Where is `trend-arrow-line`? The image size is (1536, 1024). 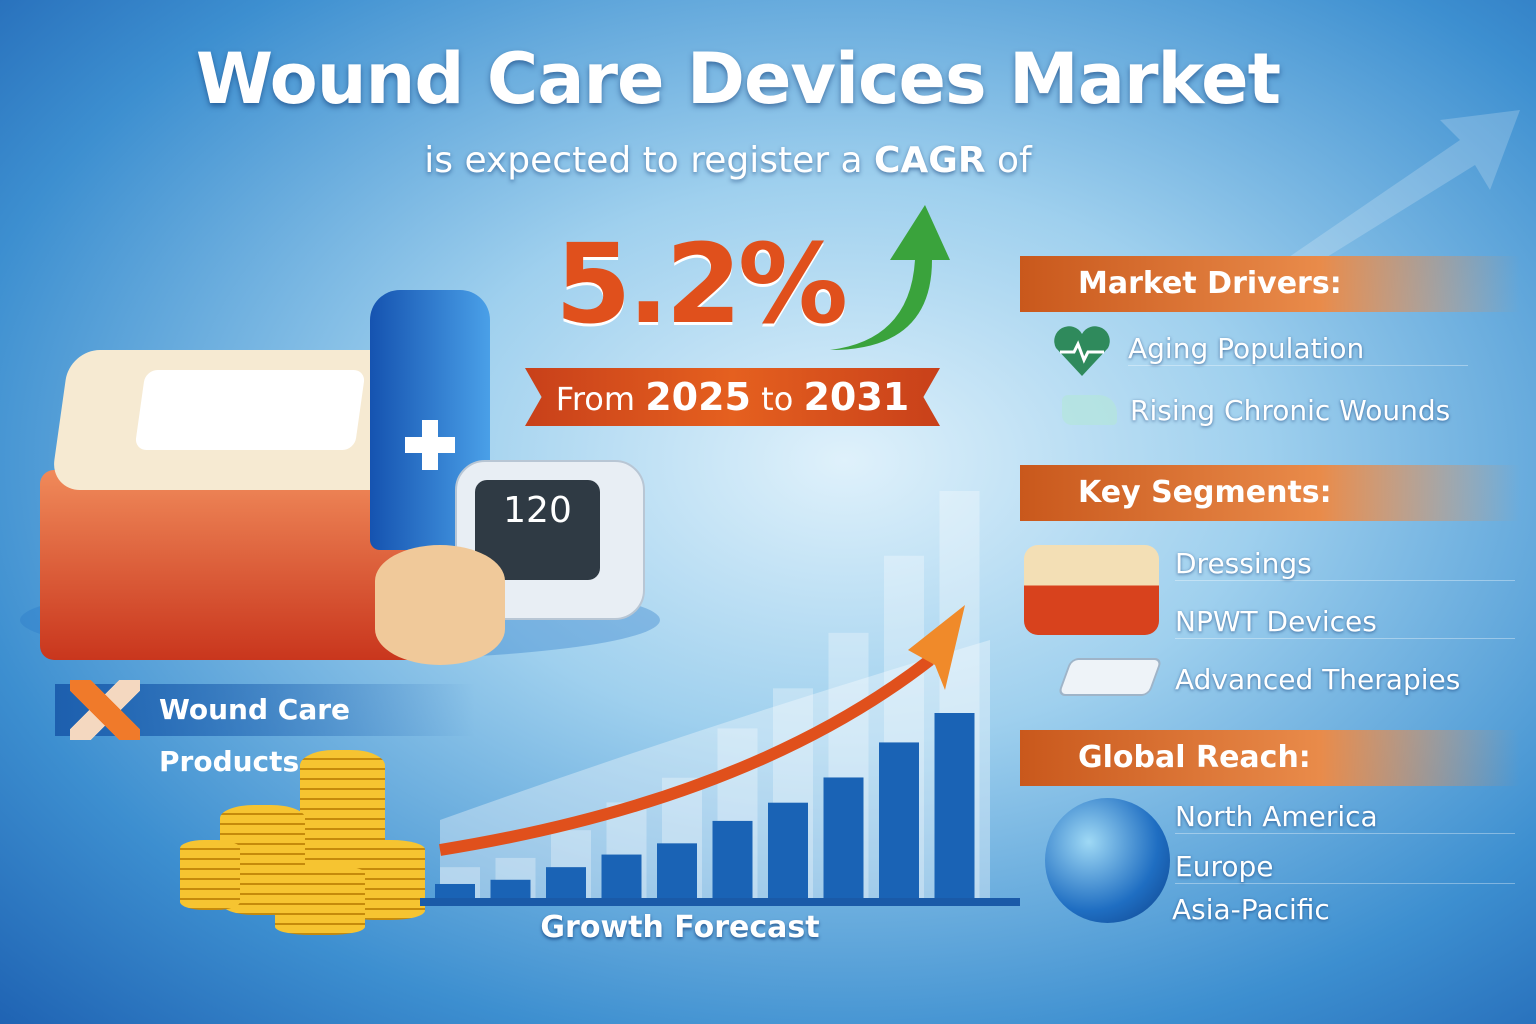 trend-arrow-line is located at coordinates (686, 755).